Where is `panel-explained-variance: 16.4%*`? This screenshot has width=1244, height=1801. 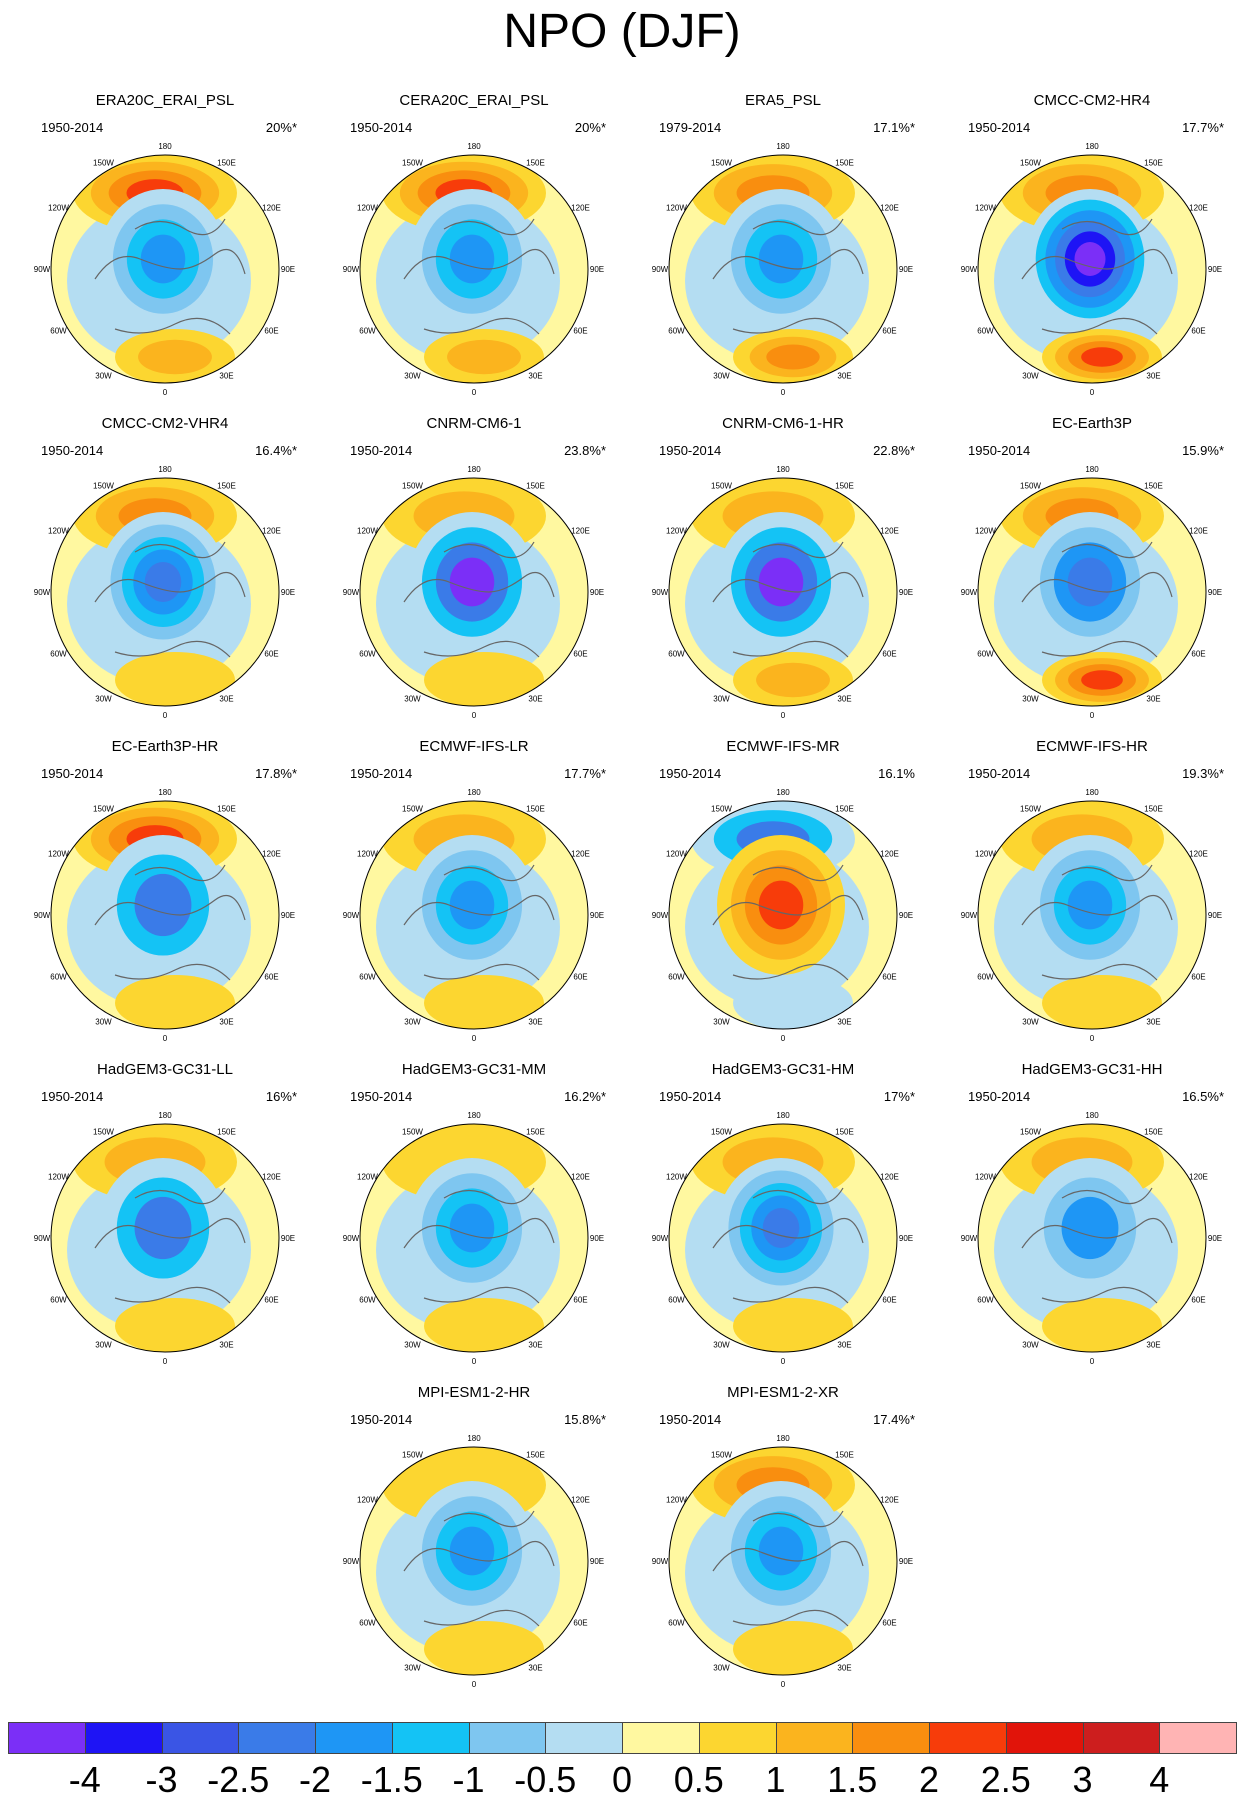 panel-explained-variance: 16.4%* is located at coordinates (276, 450).